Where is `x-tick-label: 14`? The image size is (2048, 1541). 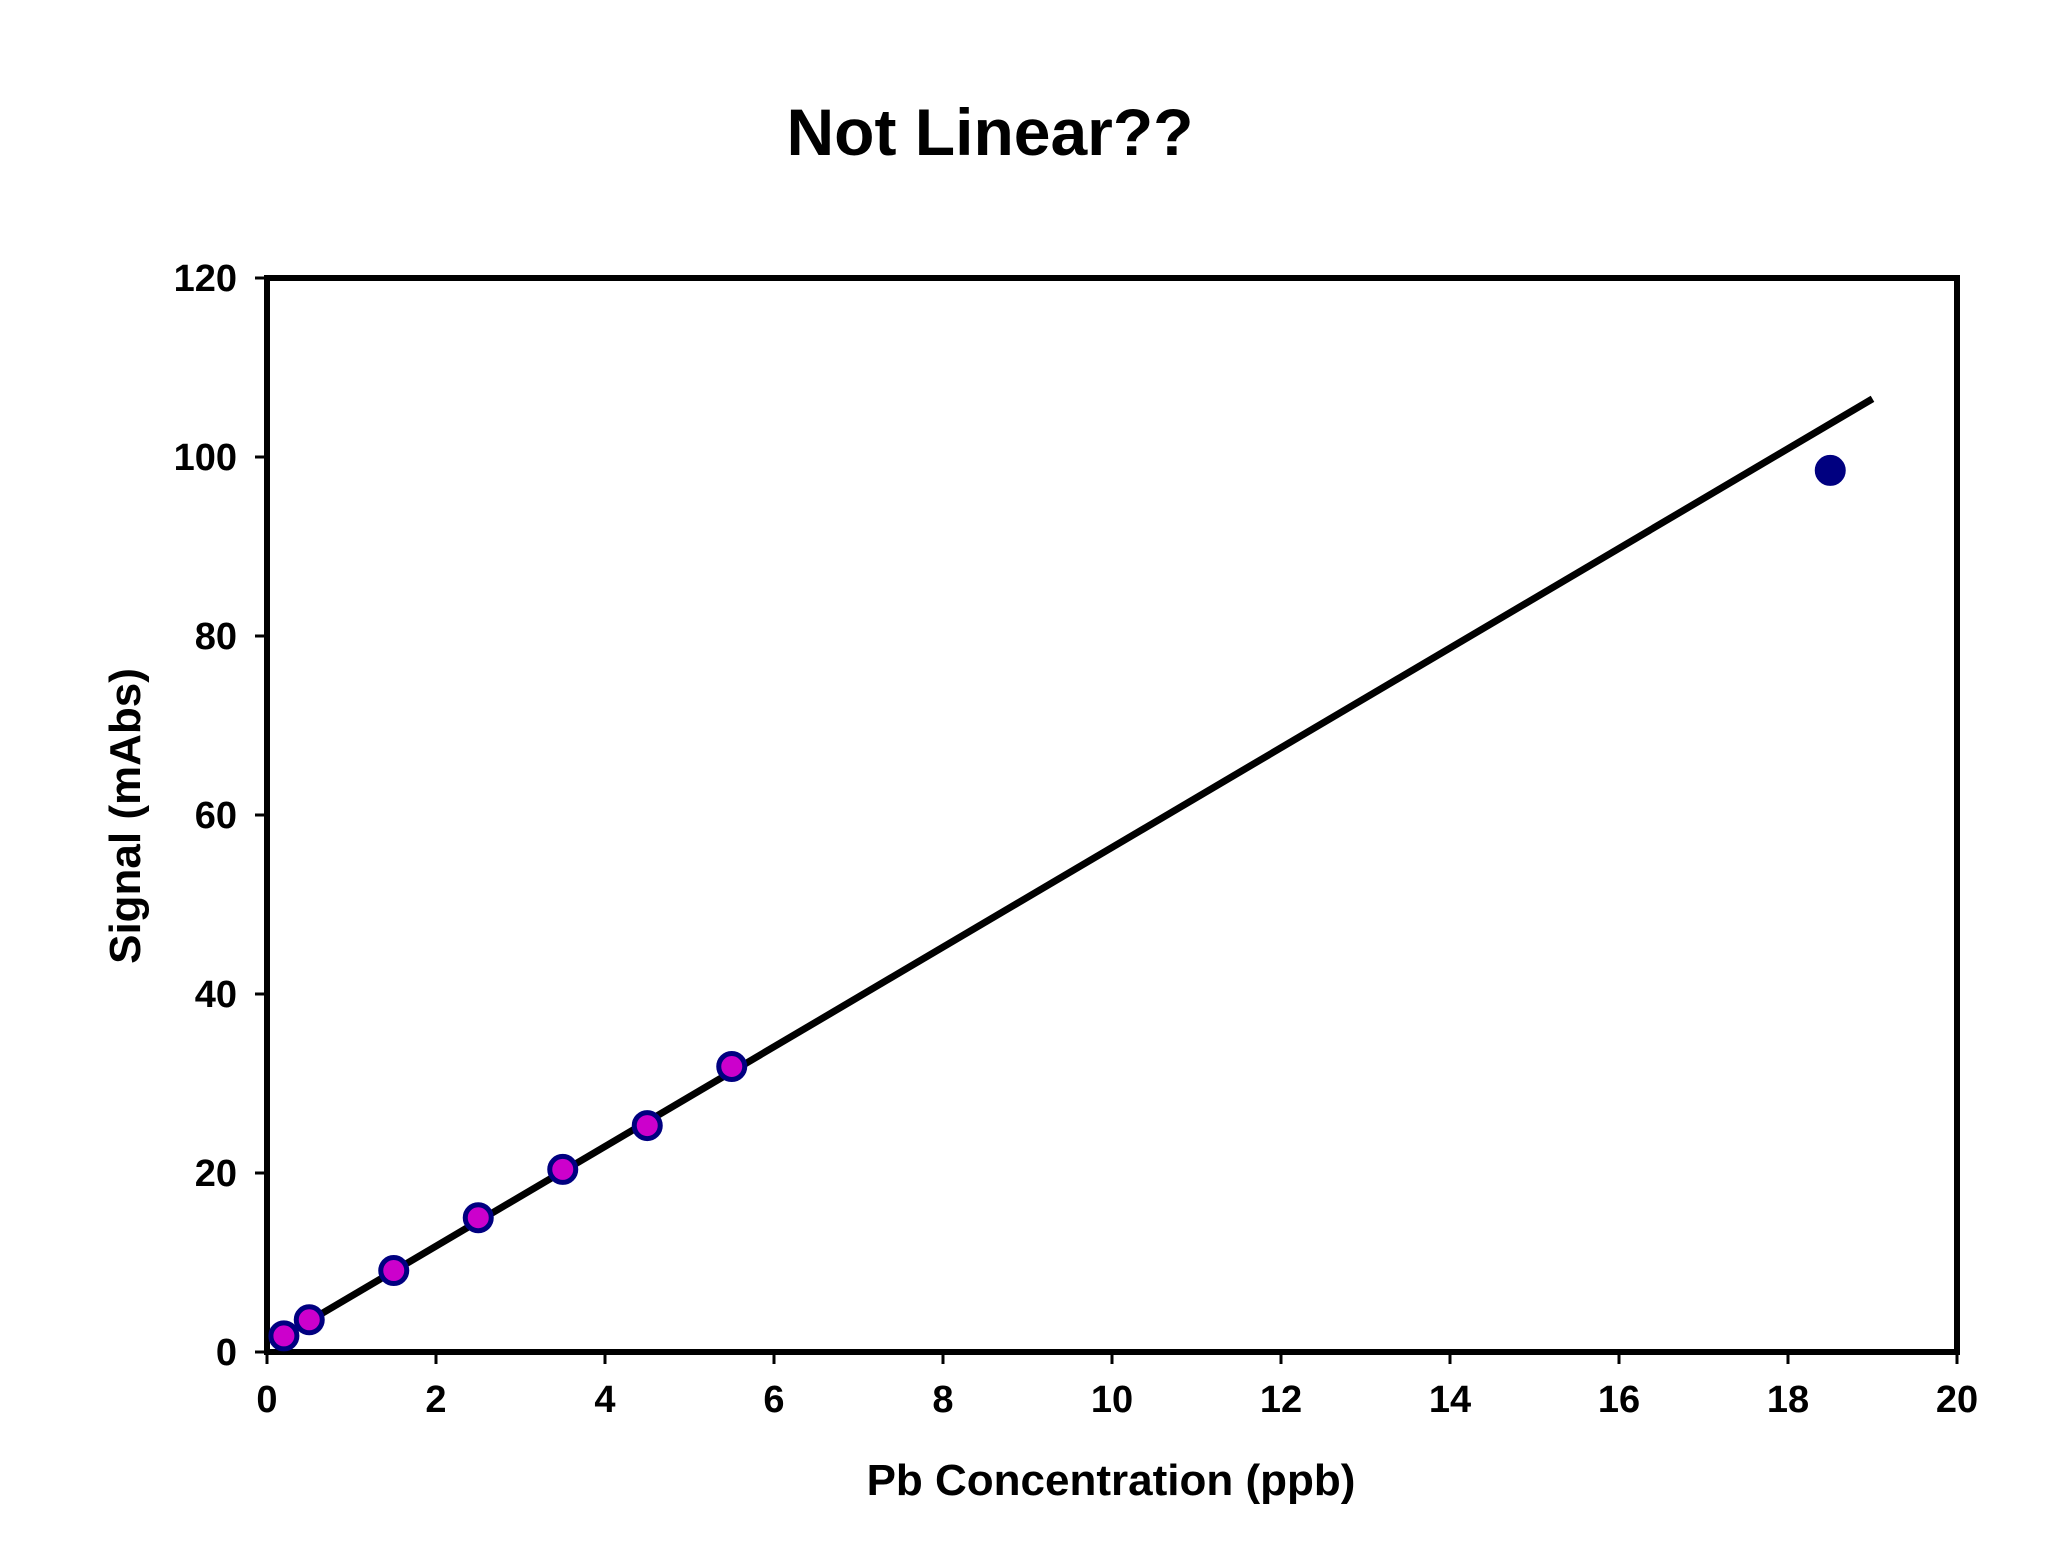
x-tick-label: 14 is located at coordinates (1450, 1400).